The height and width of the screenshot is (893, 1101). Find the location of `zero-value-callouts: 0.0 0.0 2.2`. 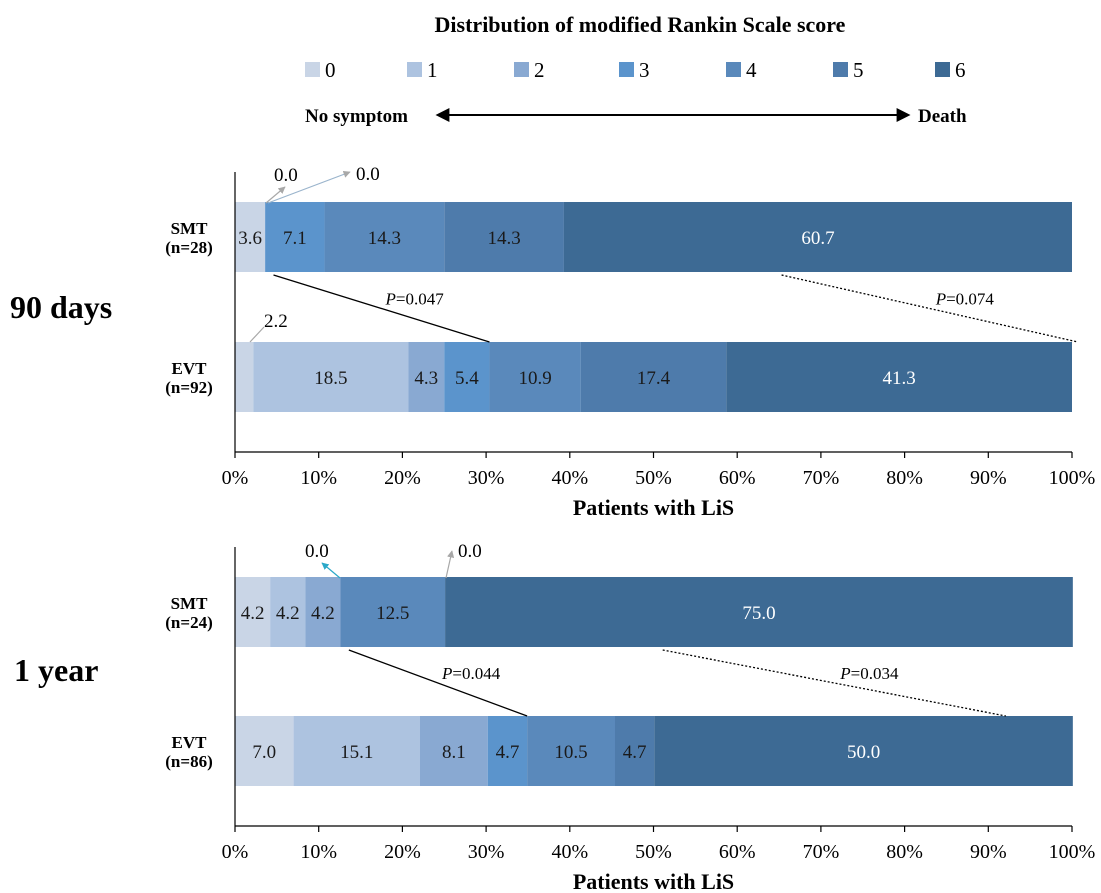

zero-value-callouts: 0.0 0.0 2.2 is located at coordinates (314, 253).